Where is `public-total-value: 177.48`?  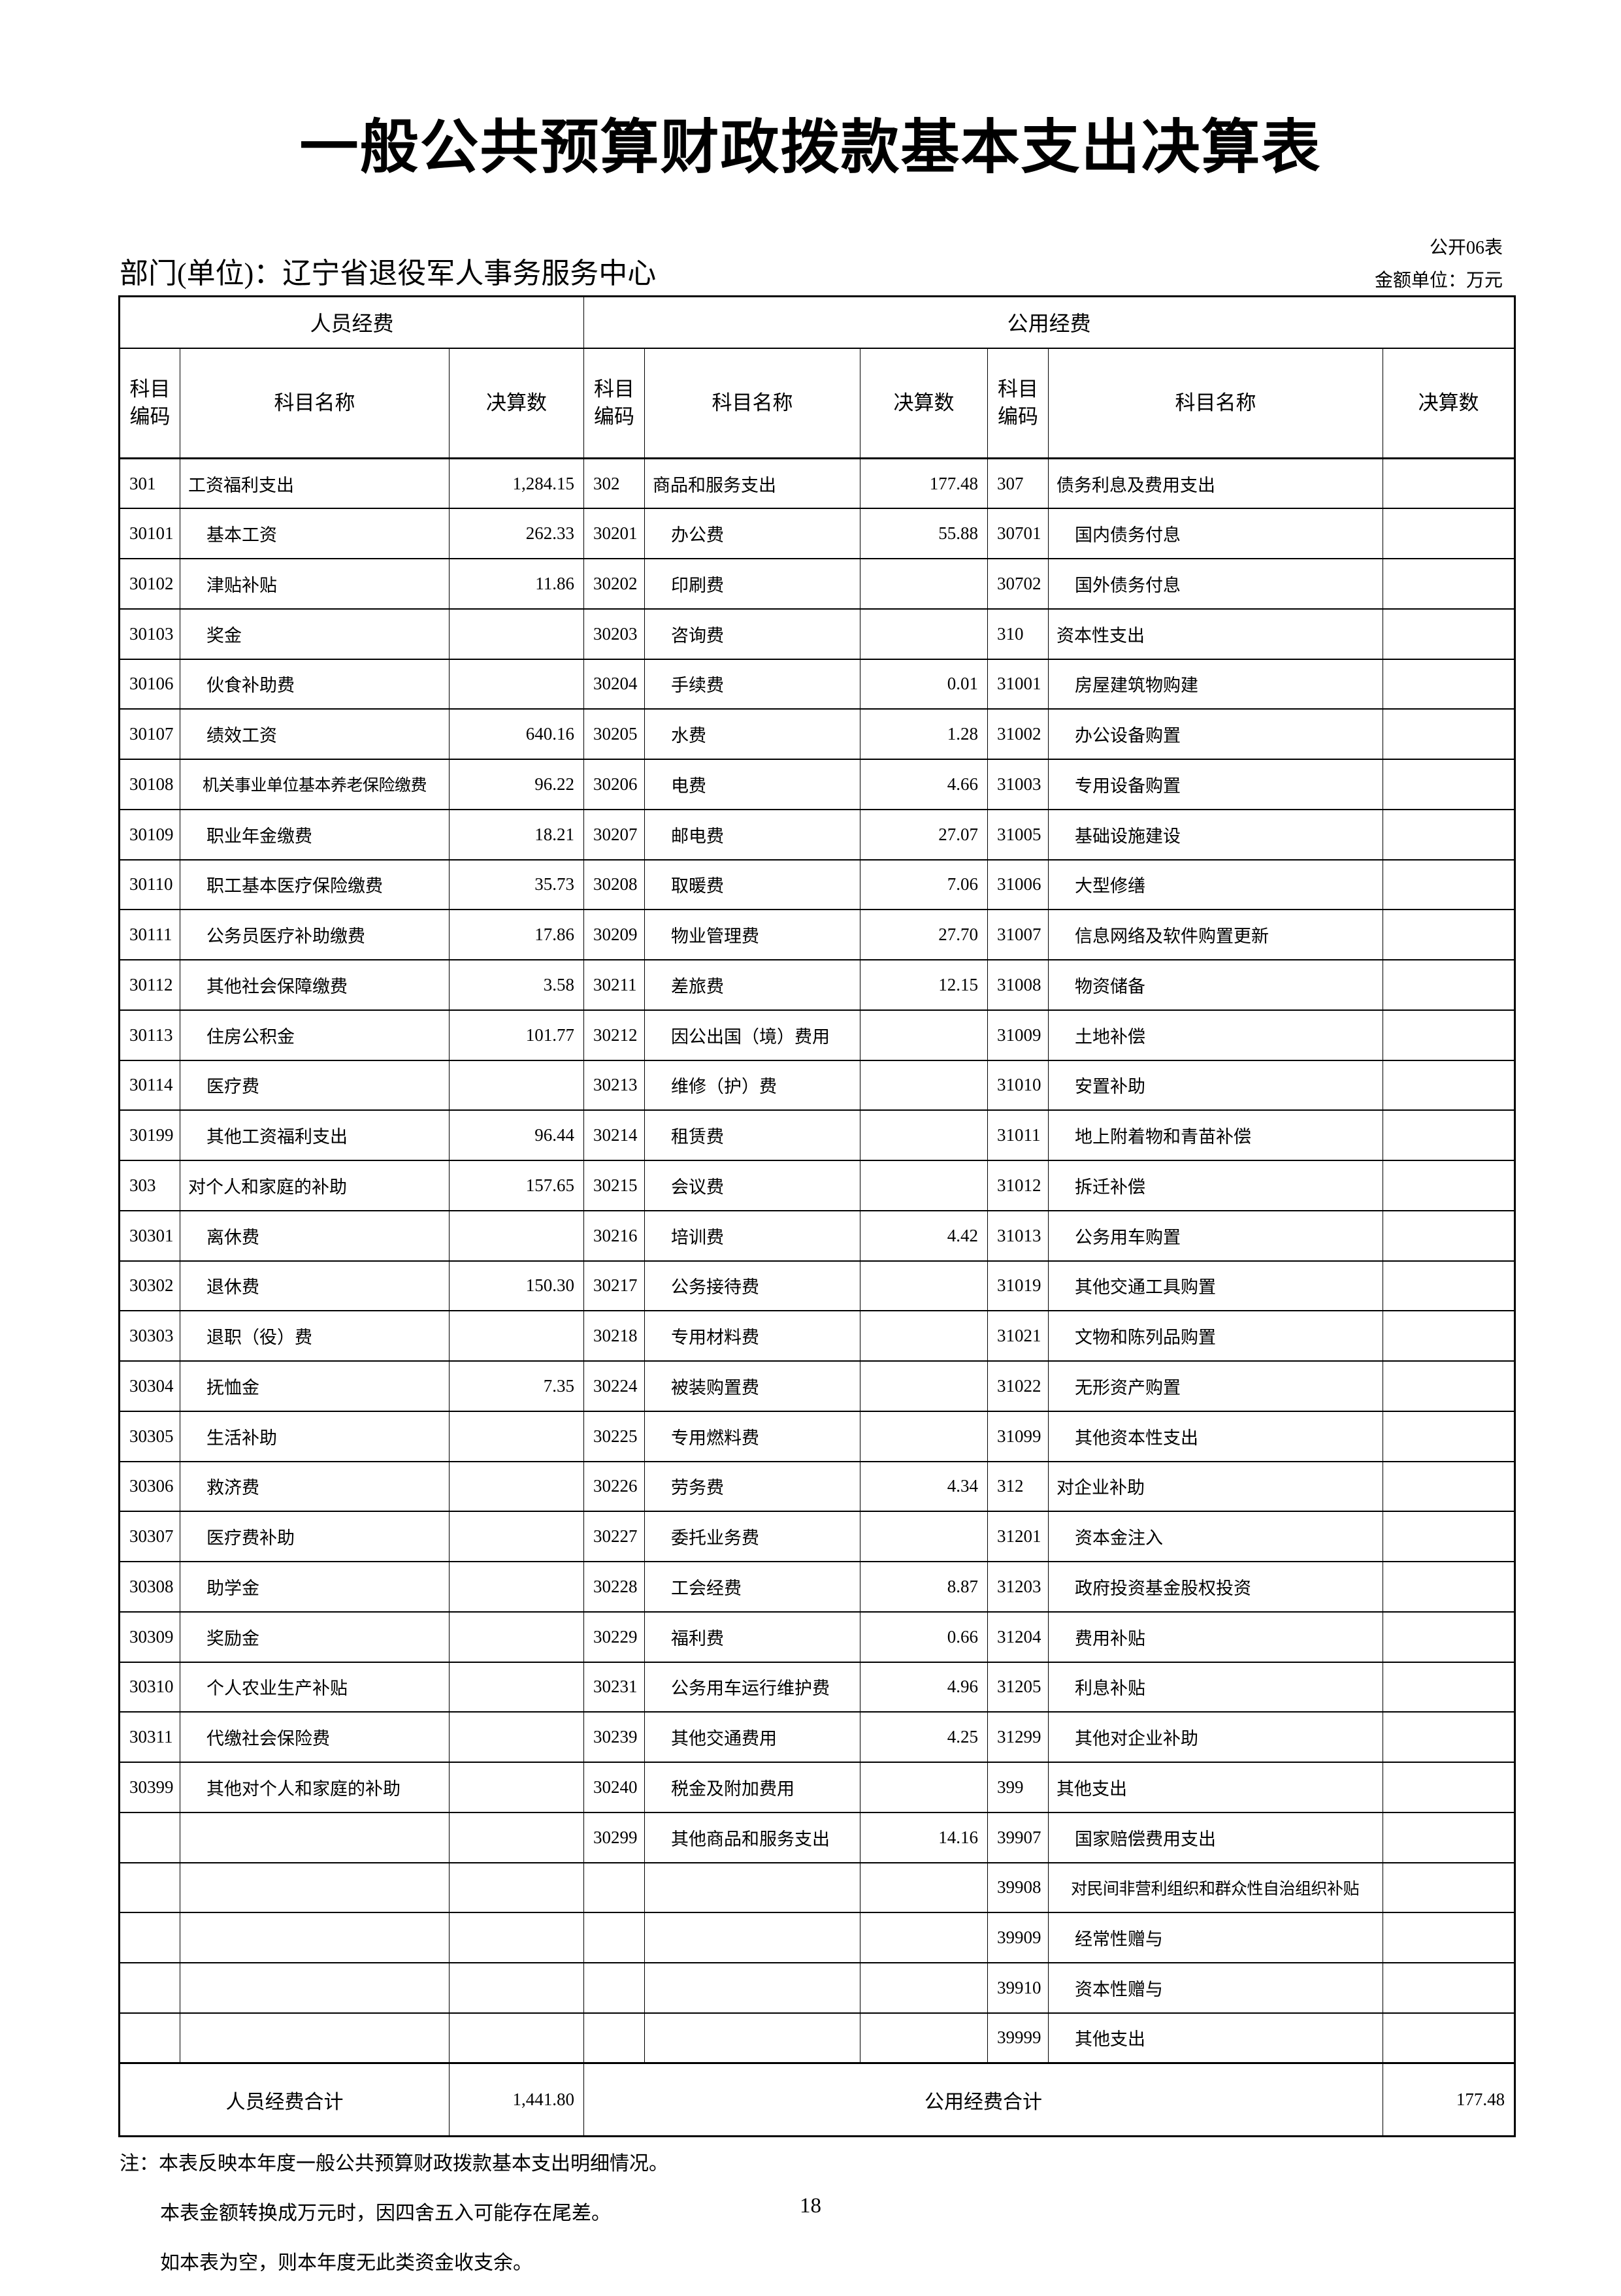 public-total-value: 177.48 is located at coordinates (1449, 2099).